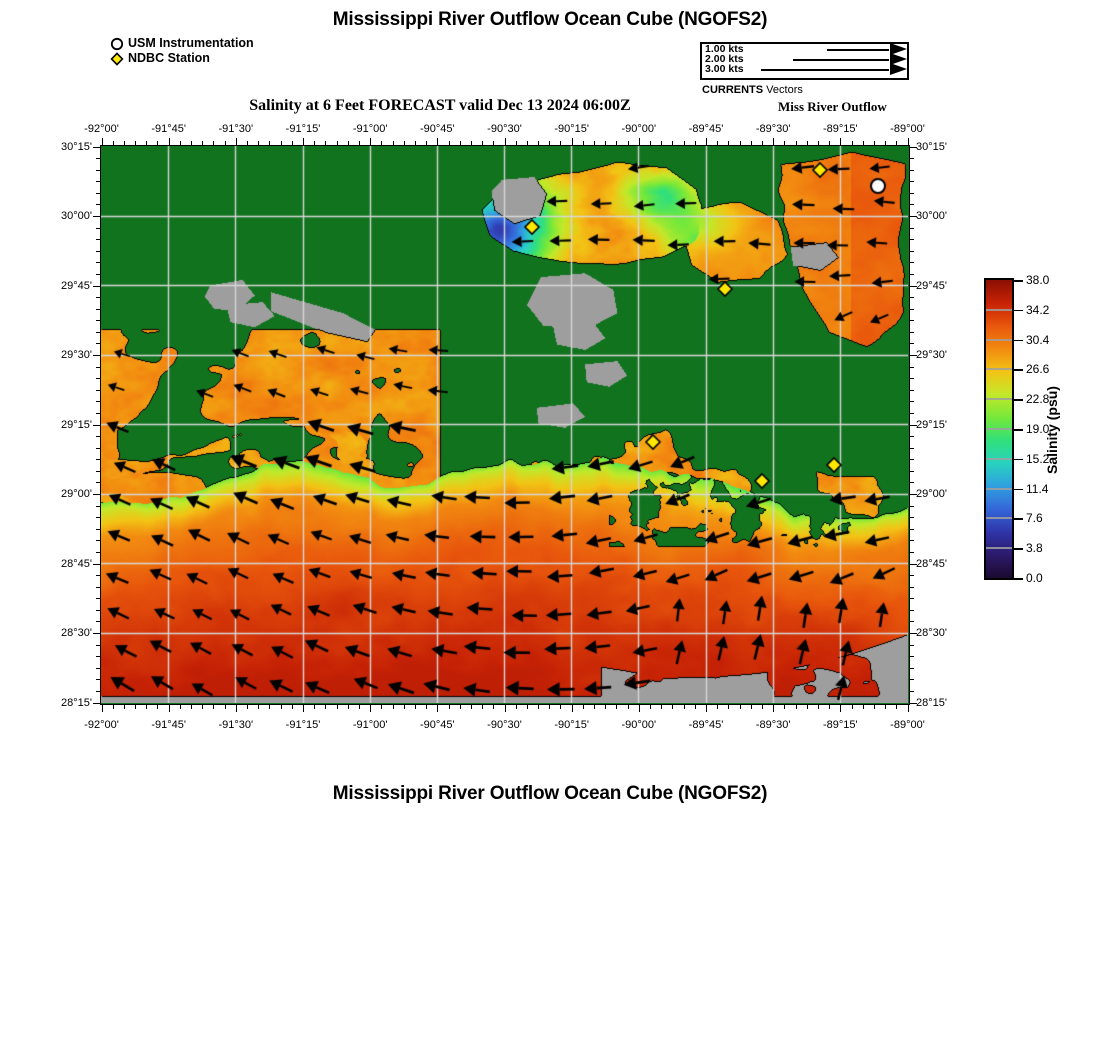 The image size is (1100, 1050). Describe the element at coordinates (182, 51) in the screenshot. I see `marker-legend: USM Instrumentation NDBC Station` at that location.